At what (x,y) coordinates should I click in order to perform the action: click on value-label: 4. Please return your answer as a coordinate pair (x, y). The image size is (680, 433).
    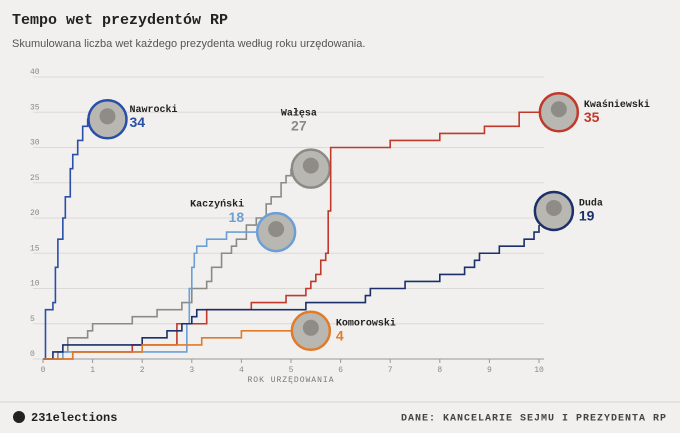
    Looking at the image, I should click on (340, 336).